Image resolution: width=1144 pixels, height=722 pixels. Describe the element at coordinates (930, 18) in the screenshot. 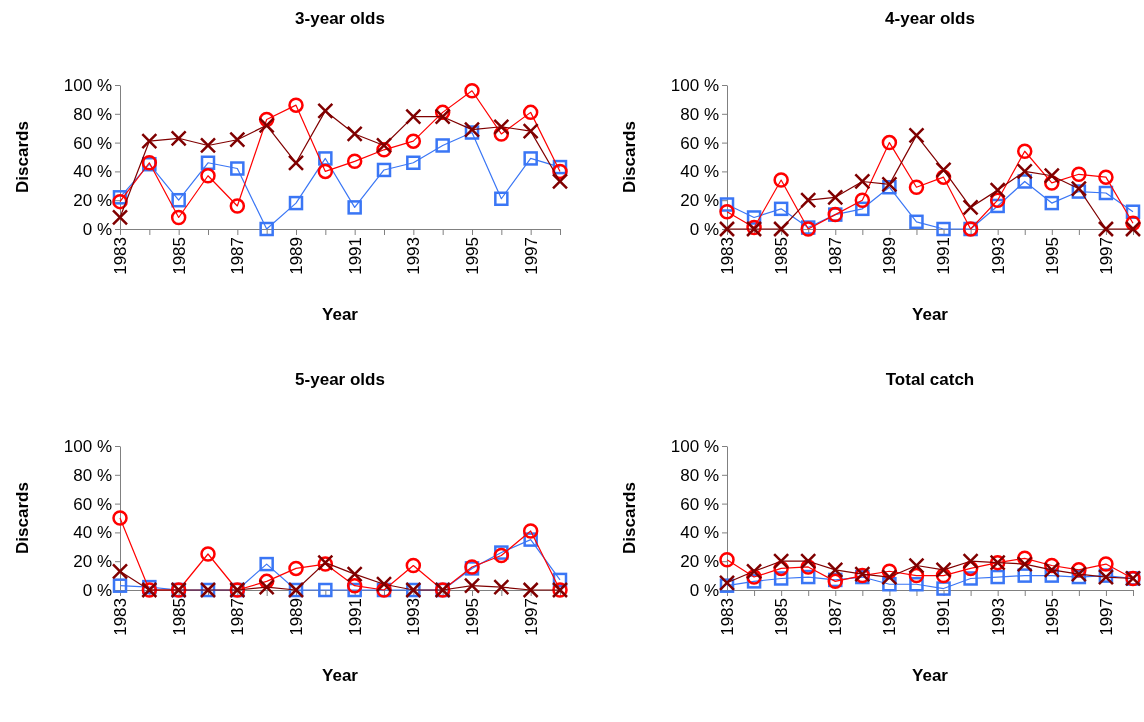

I see `chart-title: 4-year olds` at that location.